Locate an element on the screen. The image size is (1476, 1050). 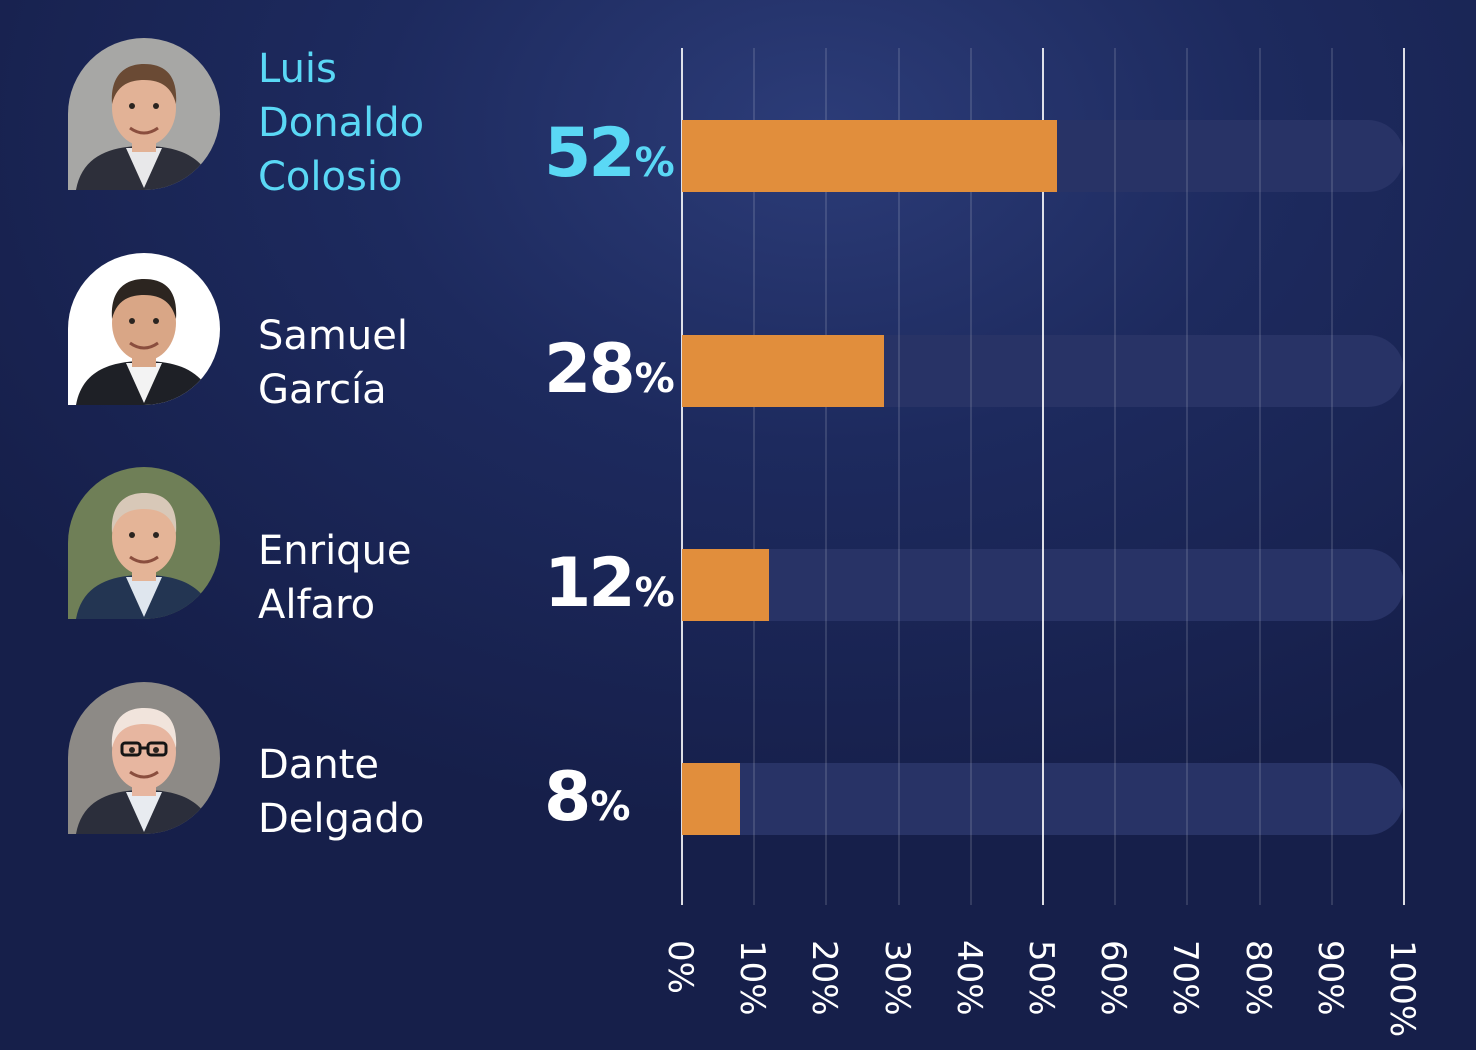
candidate-name-line: García is located at coordinates (322, 390).